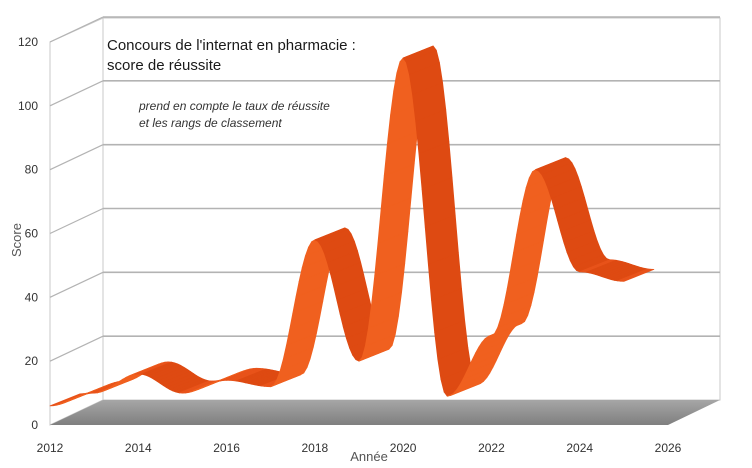 The image size is (752, 468). What do you see at coordinates (32, 297) in the screenshot?
I see `y-tick-label: 40` at bounding box center [32, 297].